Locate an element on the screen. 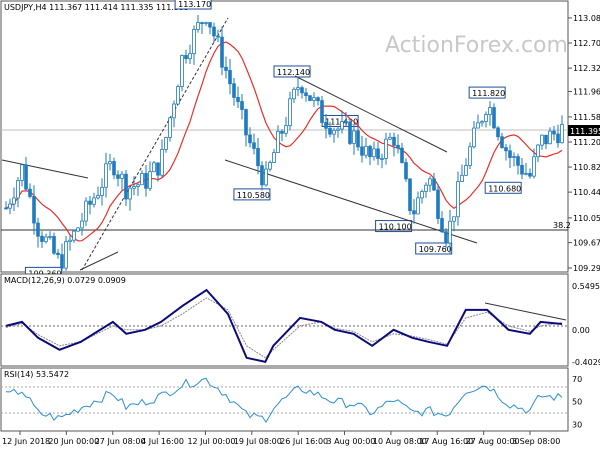  x-axis-label: 12 Jul 00:00 is located at coordinates (211, 441).